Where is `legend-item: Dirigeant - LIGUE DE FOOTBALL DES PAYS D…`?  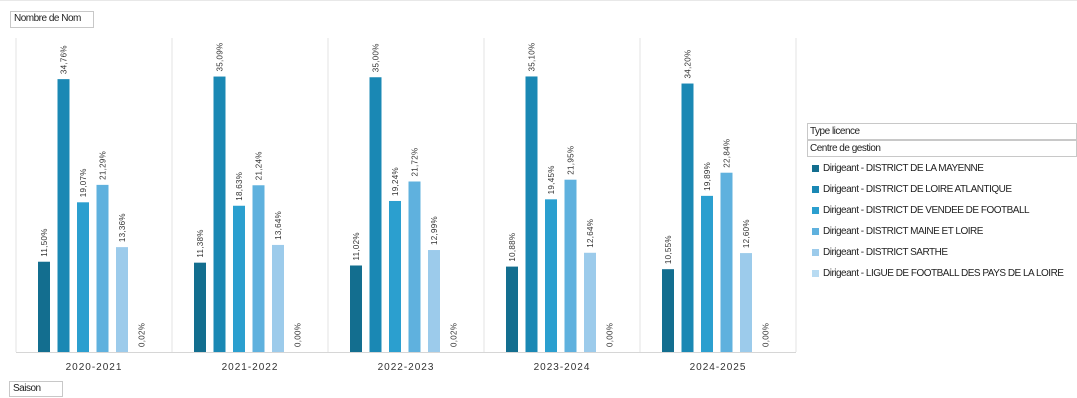 legend-item: Dirigeant - LIGUE DE FOOTBALL DES PAYS D… is located at coordinates (943, 273).